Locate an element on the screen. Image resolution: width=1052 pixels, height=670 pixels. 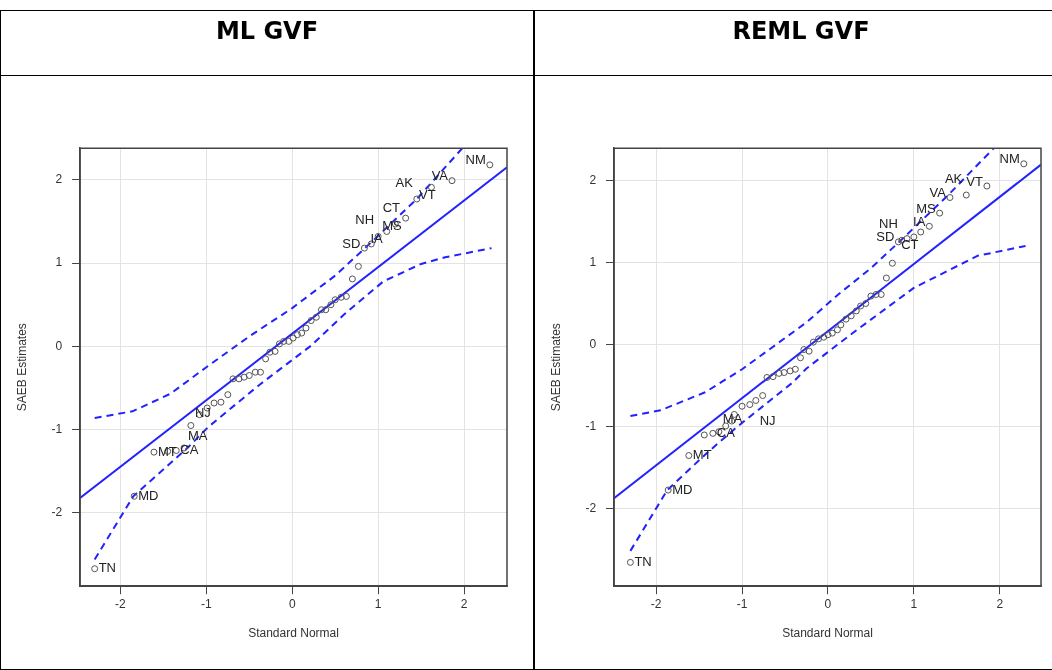
y-tick-label: -1 is located at coordinates (591, 426).